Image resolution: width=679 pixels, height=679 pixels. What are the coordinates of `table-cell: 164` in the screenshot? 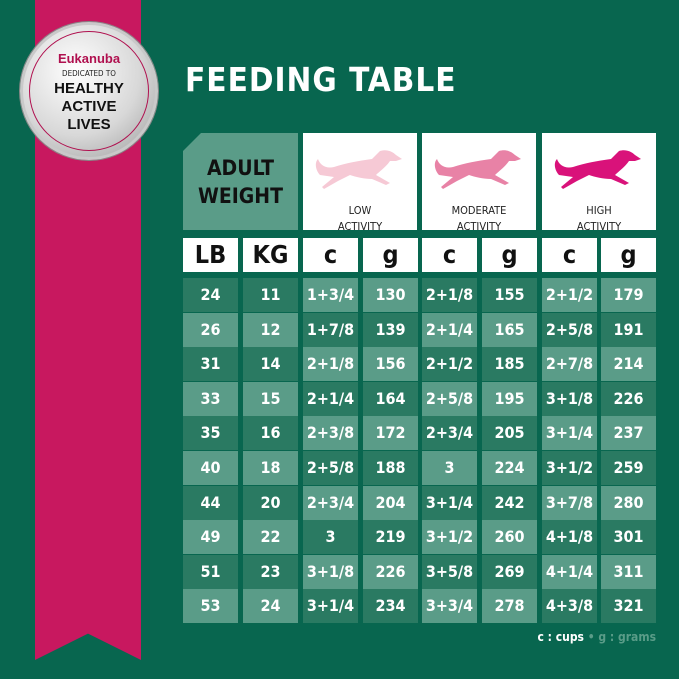 It's located at (390, 398).